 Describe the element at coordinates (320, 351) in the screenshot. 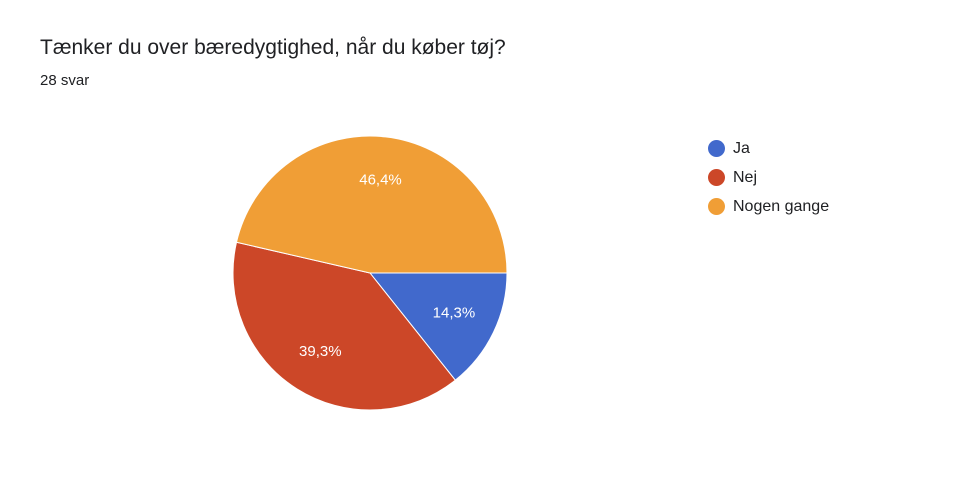

I see `slice-label-nej: 39,3%` at that location.